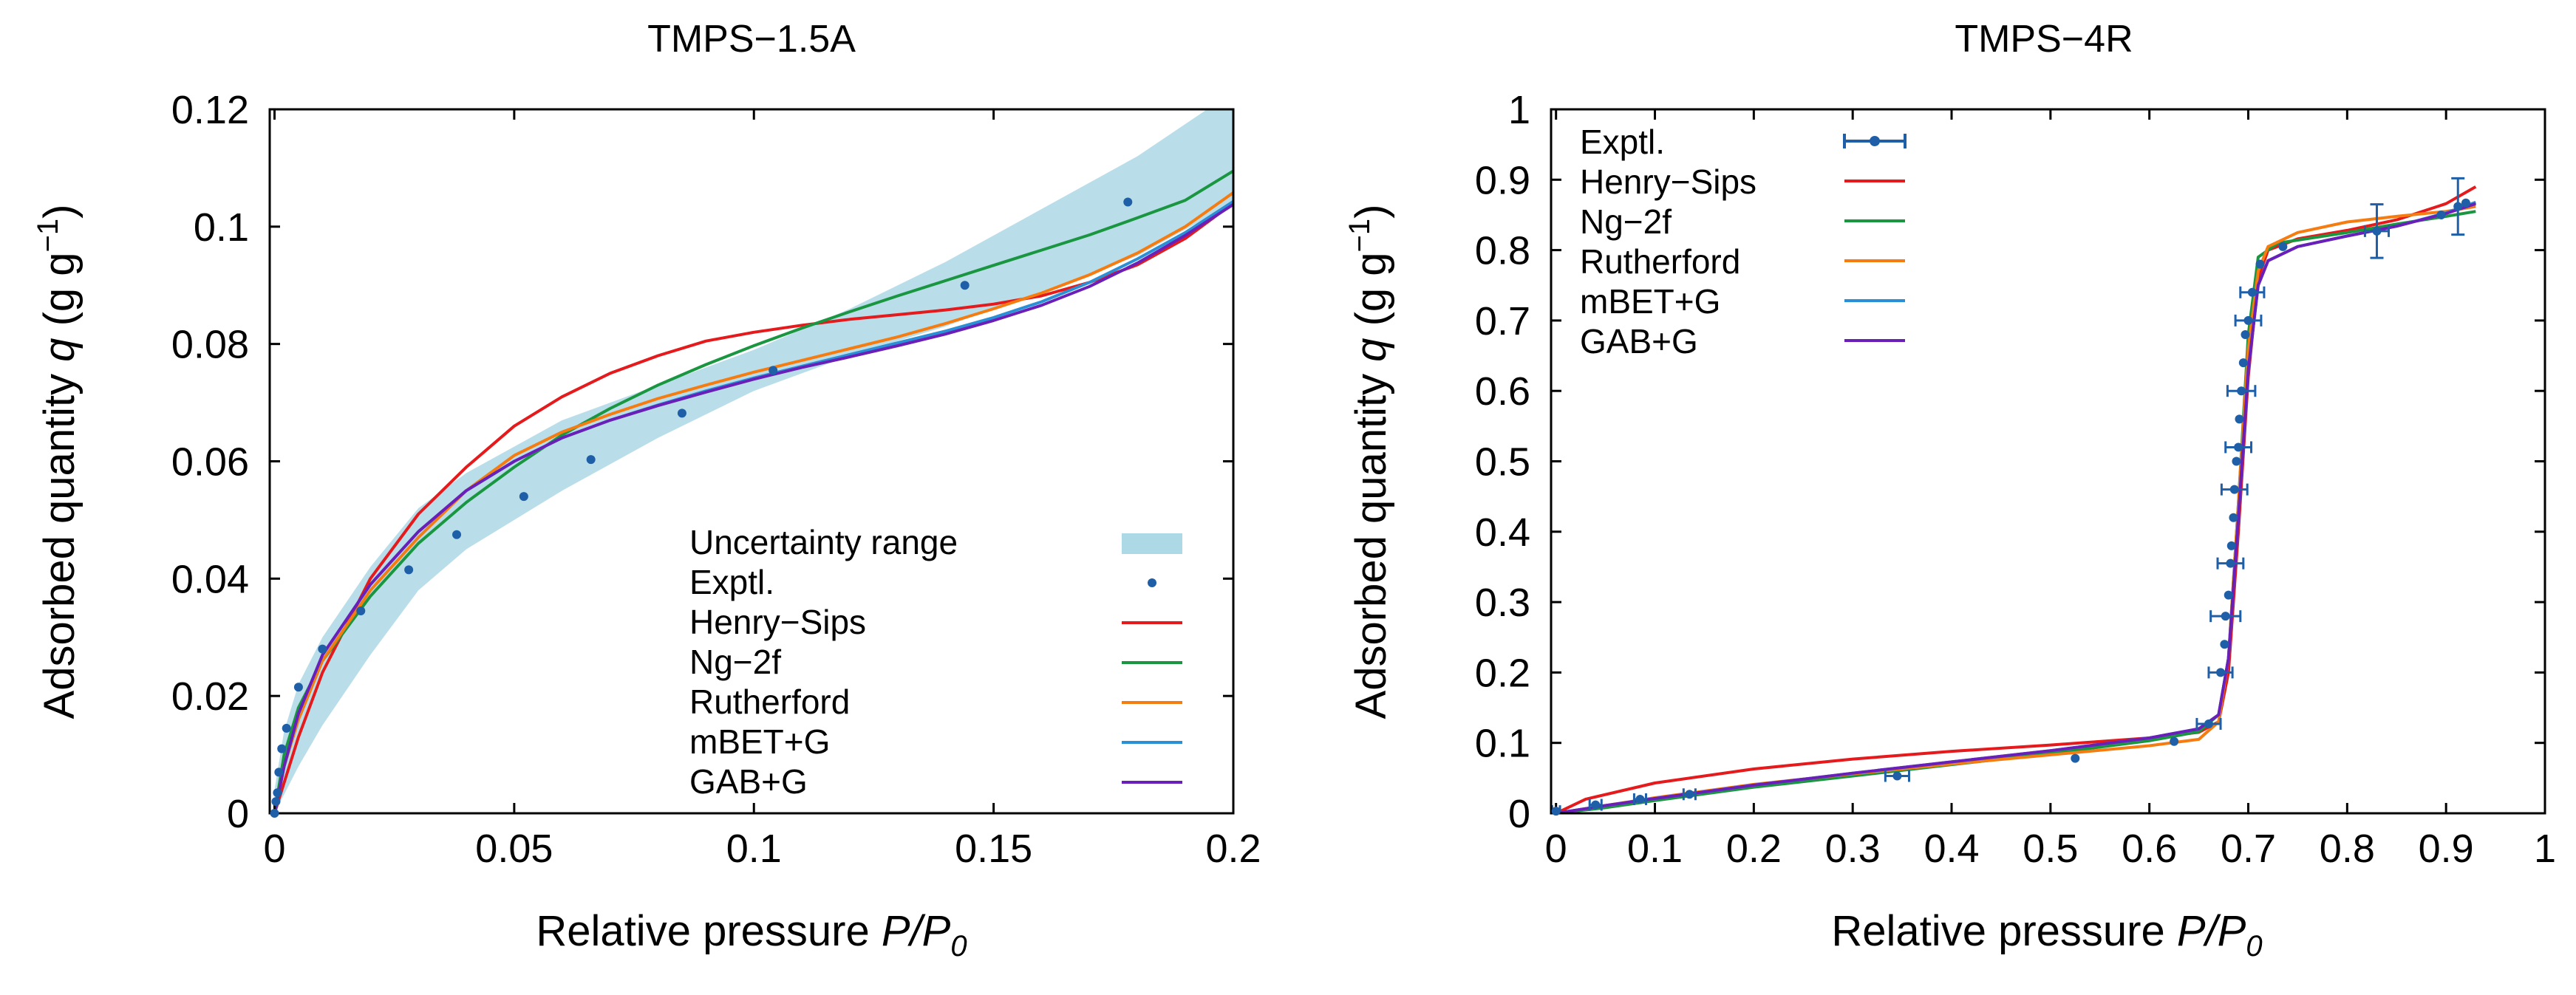 The image size is (2576, 995). What do you see at coordinates (1369, 462) in the screenshot?
I see `y-axis-label: Adsorbed quantity q (g g−1)` at bounding box center [1369, 462].